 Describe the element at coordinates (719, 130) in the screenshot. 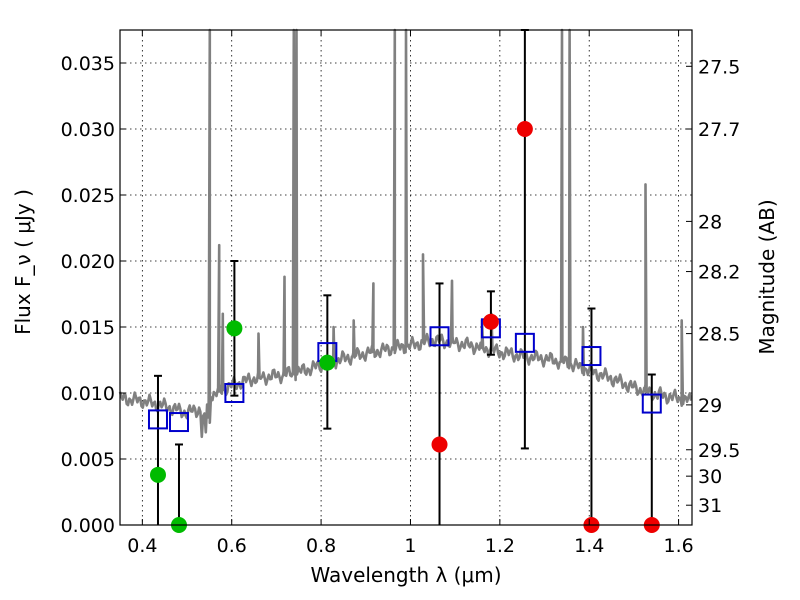

I see `magnitude-tick-label: 27.7` at that location.